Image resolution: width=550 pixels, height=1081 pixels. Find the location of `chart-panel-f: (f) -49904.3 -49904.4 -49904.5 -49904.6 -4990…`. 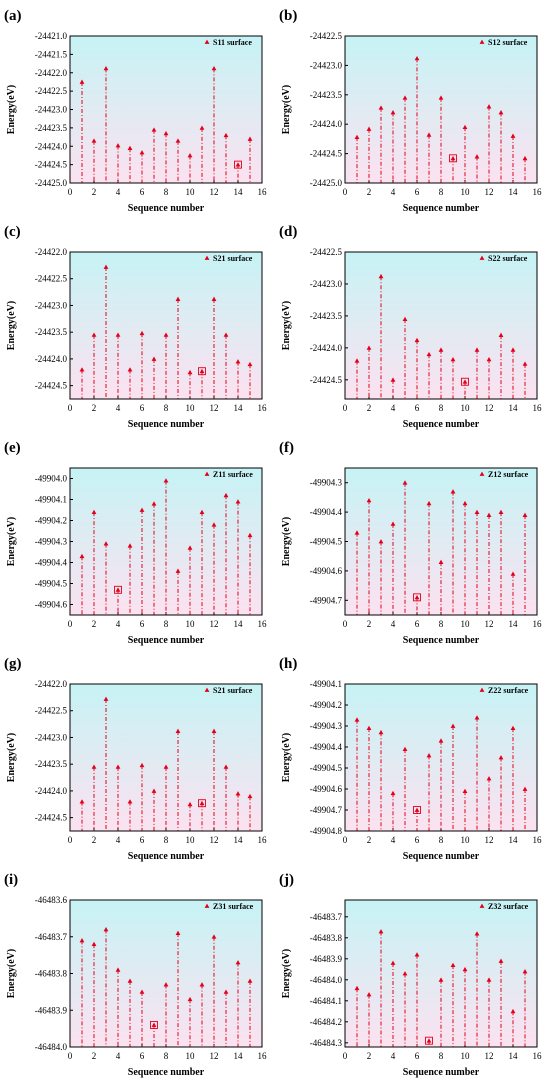

chart-panel-f: (f) -49904.3 -49904.4 -49904.5 -49904.6 -4990… is located at coordinates (412, 540).